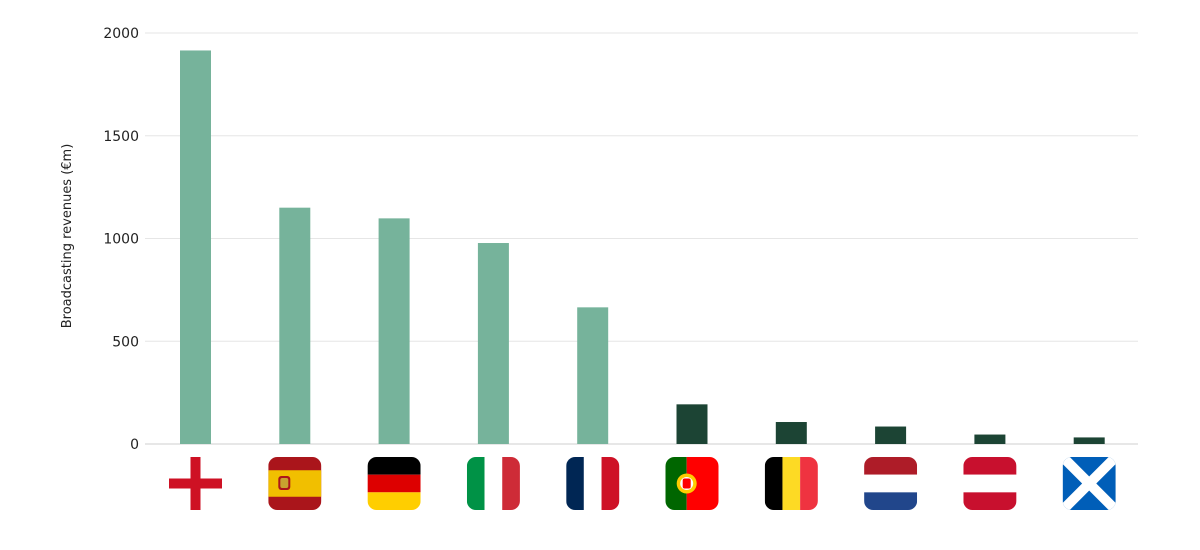 The image size is (1200, 550). What do you see at coordinates (990, 439) in the screenshot?
I see `bar-austria` at bounding box center [990, 439].